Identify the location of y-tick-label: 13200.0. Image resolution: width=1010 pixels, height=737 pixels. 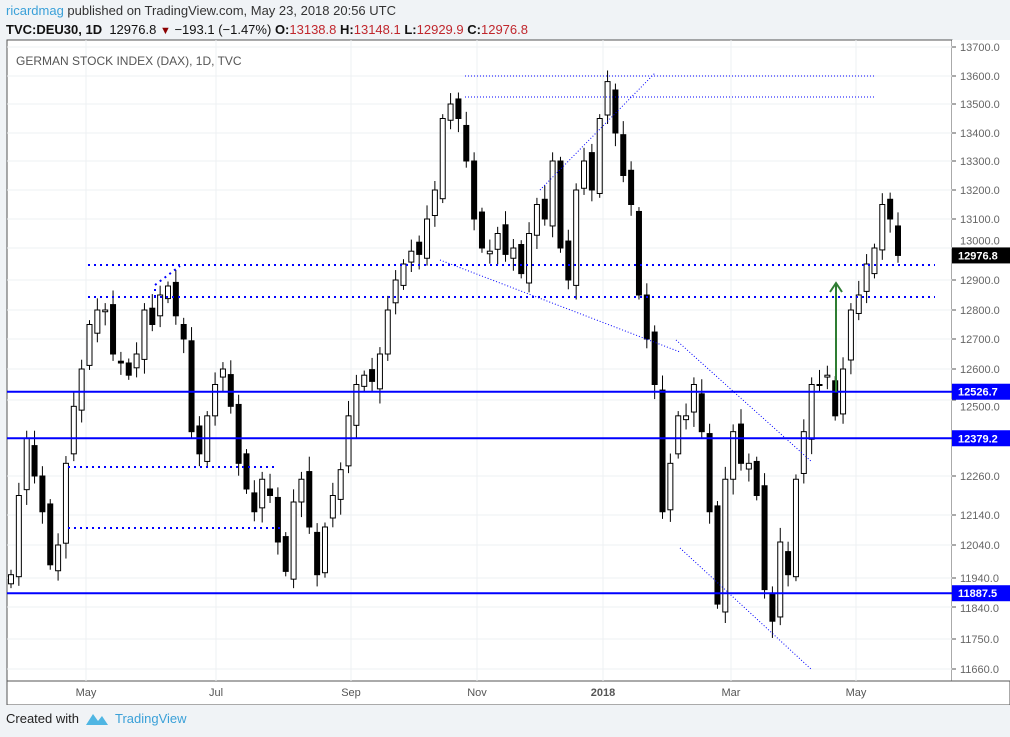
(980, 191).